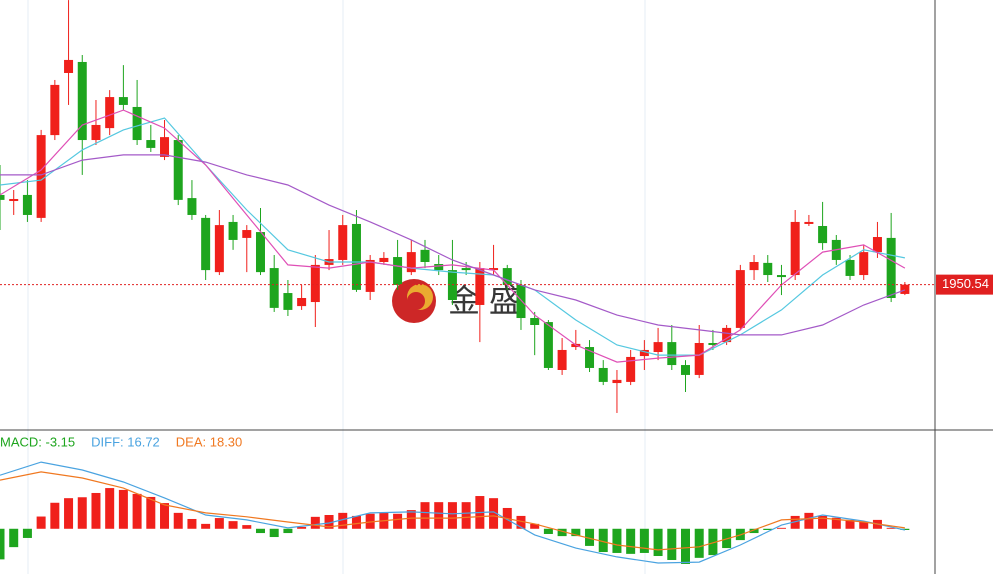  I want to click on line-series, so click(452, 511).